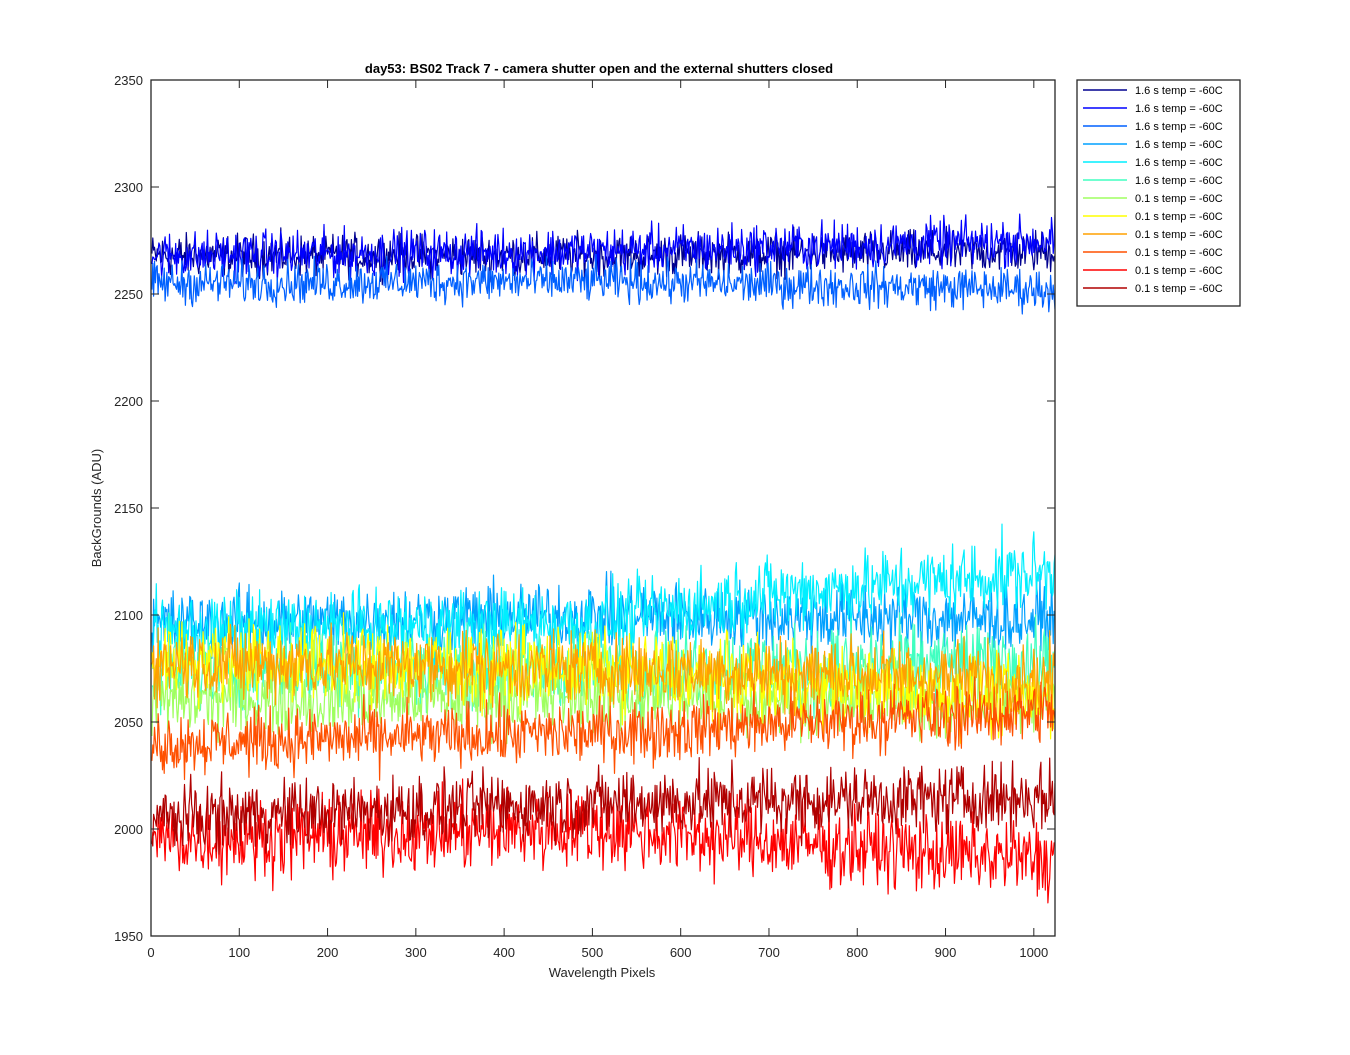 The image size is (1350, 1055). Describe the element at coordinates (128, 722) in the screenshot. I see `y-tick-label: 2050` at that location.